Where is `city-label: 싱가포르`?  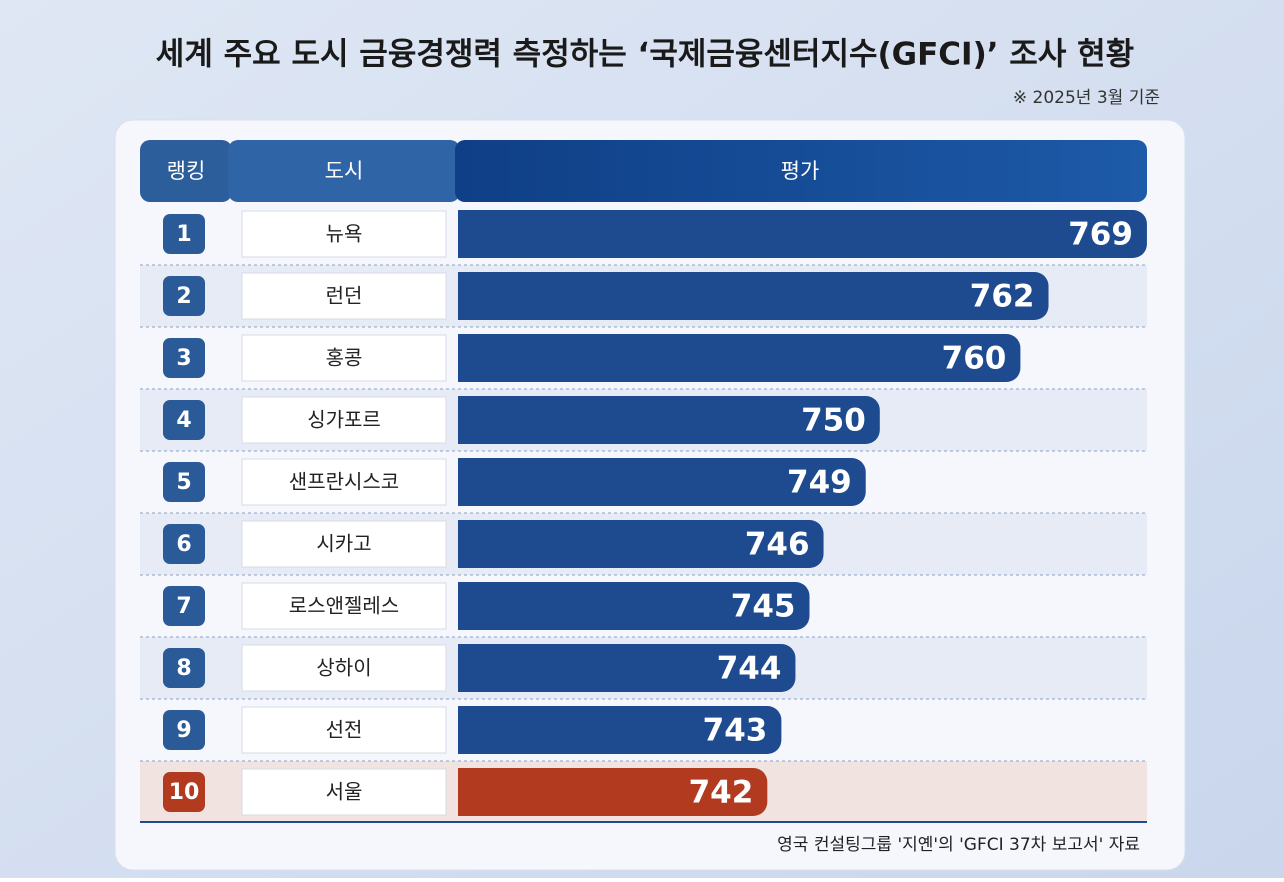 city-label: 싱가포르 is located at coordinates (344, 420).